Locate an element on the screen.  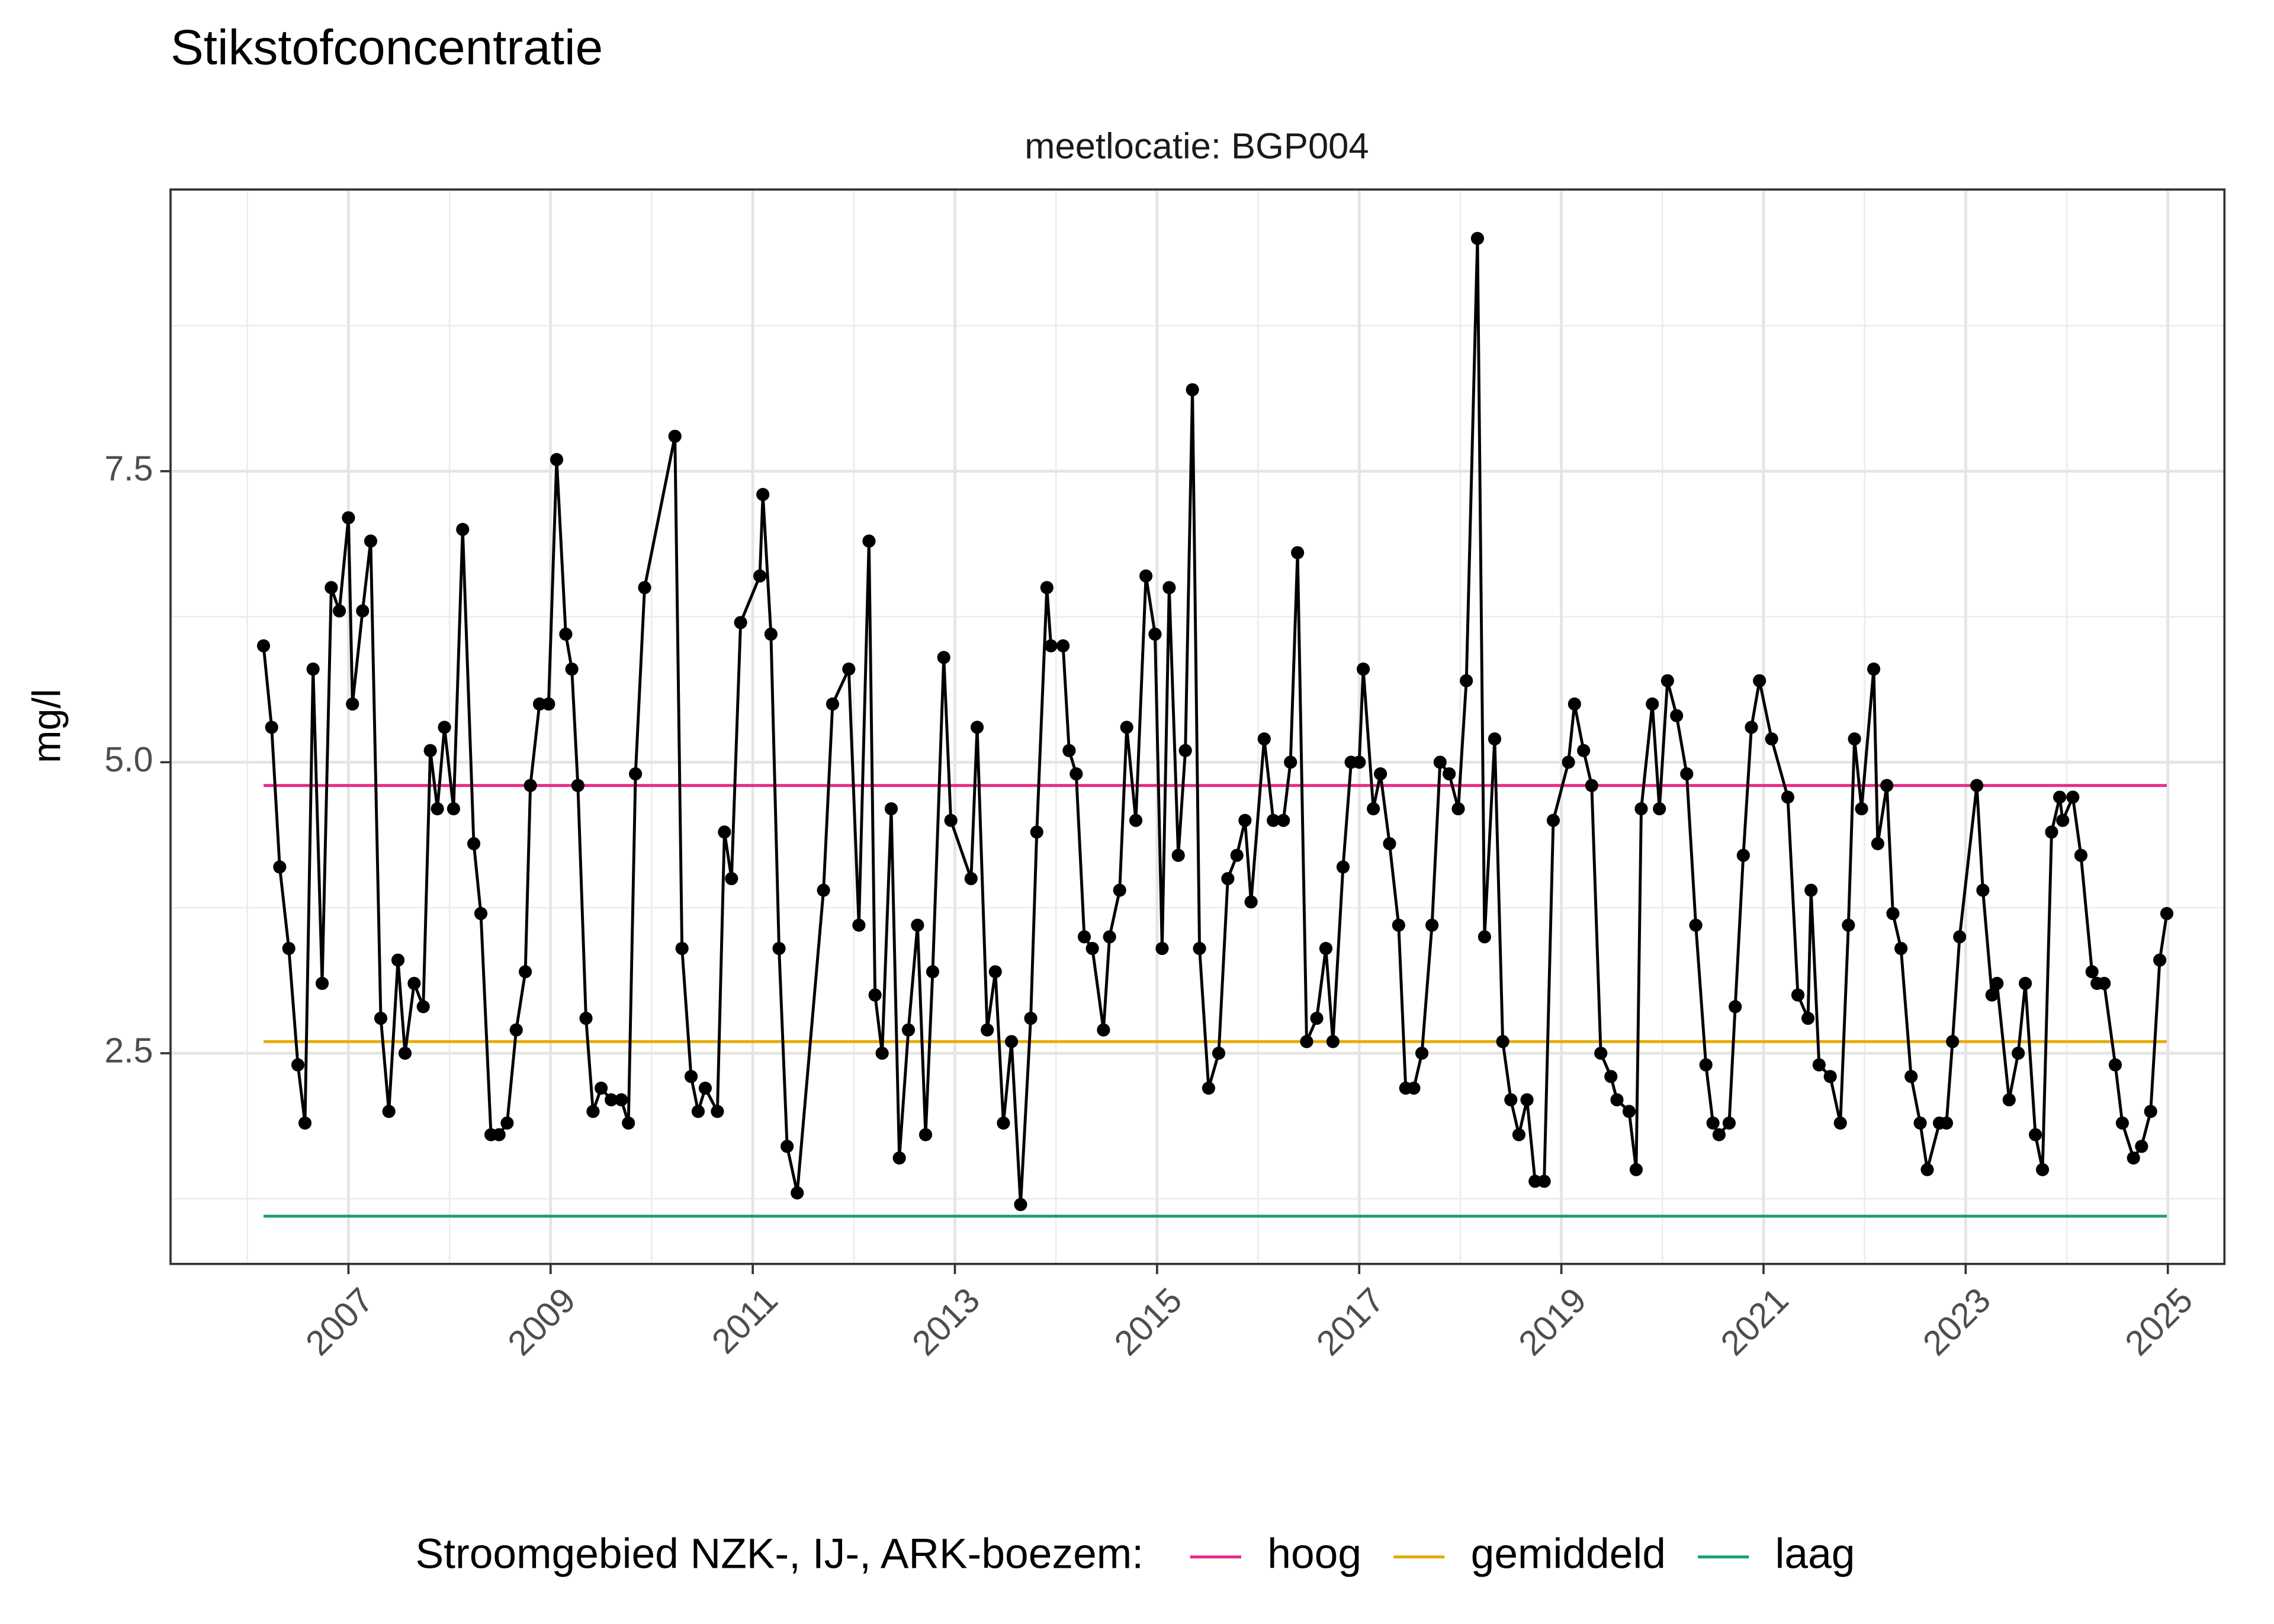
legend-label: gemiddeld is located at coordinates (1568, 1554).